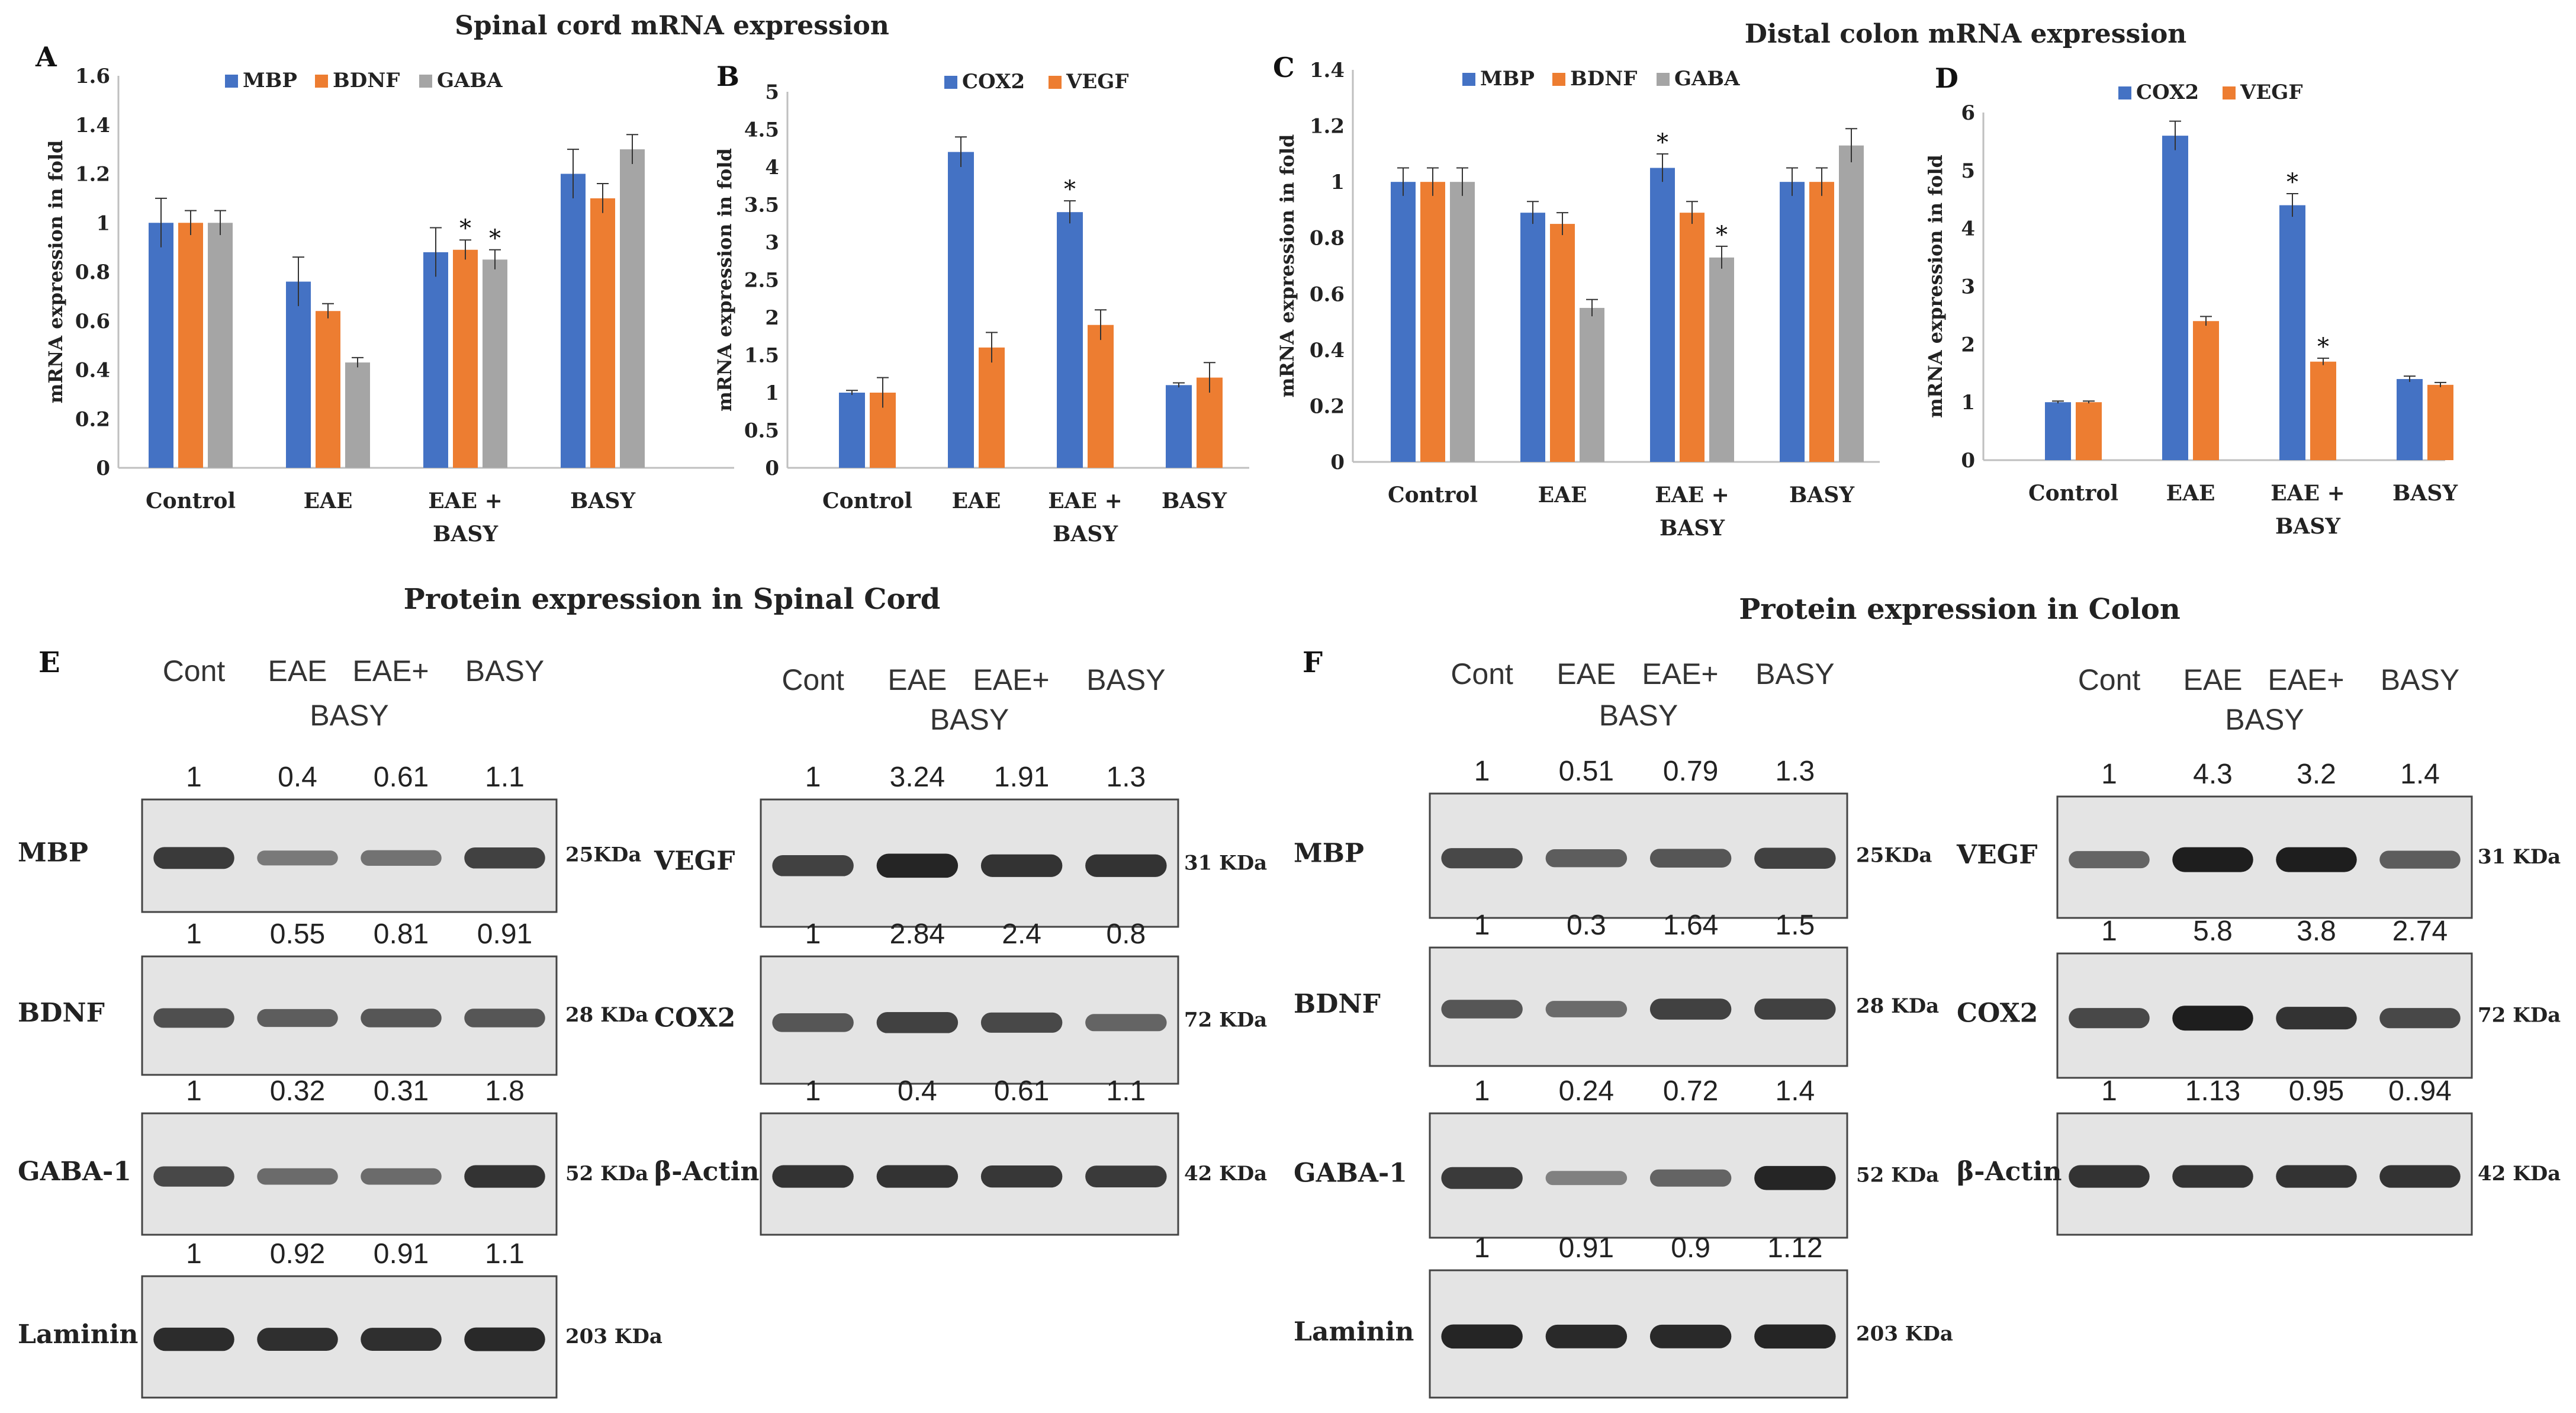 Image resolution: width=2576 pixels, height=1413 pixels. What do you see at coordinates (270, 80) in the screenshot?
I see `legend-label-mbp: MBP` at bounding box center [270, 80].